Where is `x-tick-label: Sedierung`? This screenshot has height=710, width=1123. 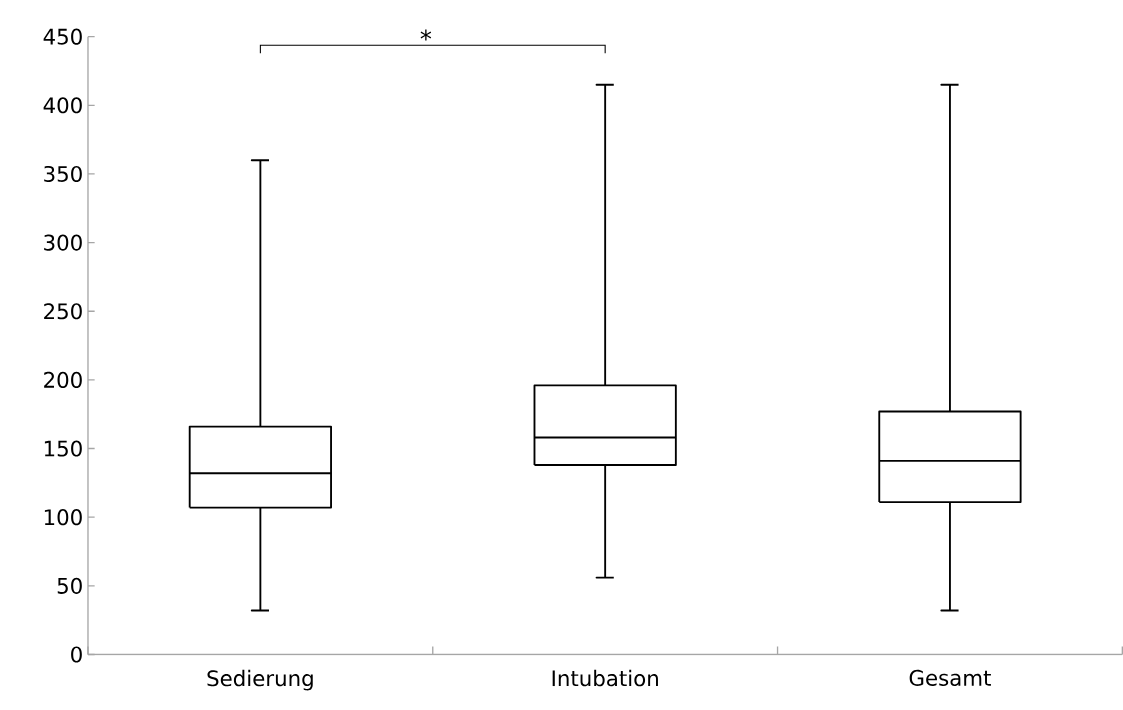
x-tick-label: Sedierung is located at coordinates (260, 680).